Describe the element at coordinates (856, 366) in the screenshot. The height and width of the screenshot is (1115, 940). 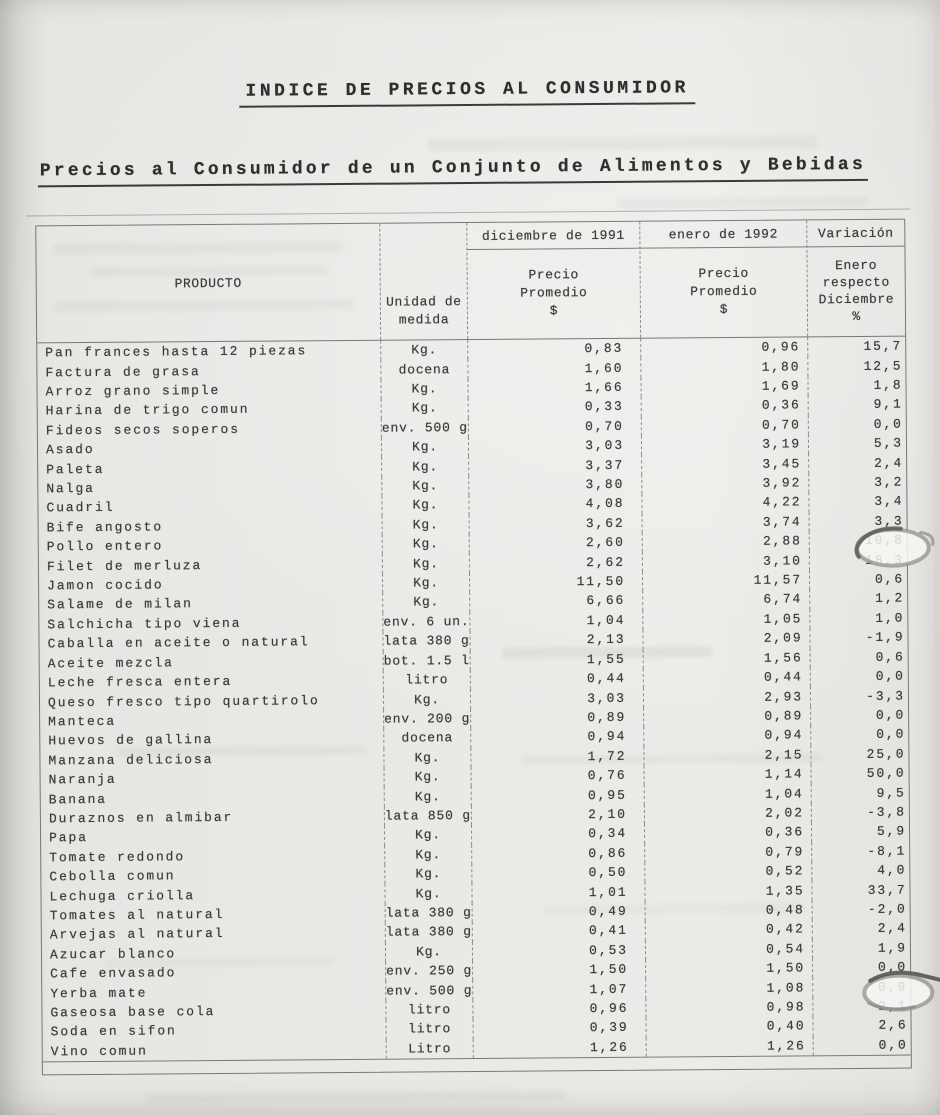
I see `cell-variation: 12,5` at that location.